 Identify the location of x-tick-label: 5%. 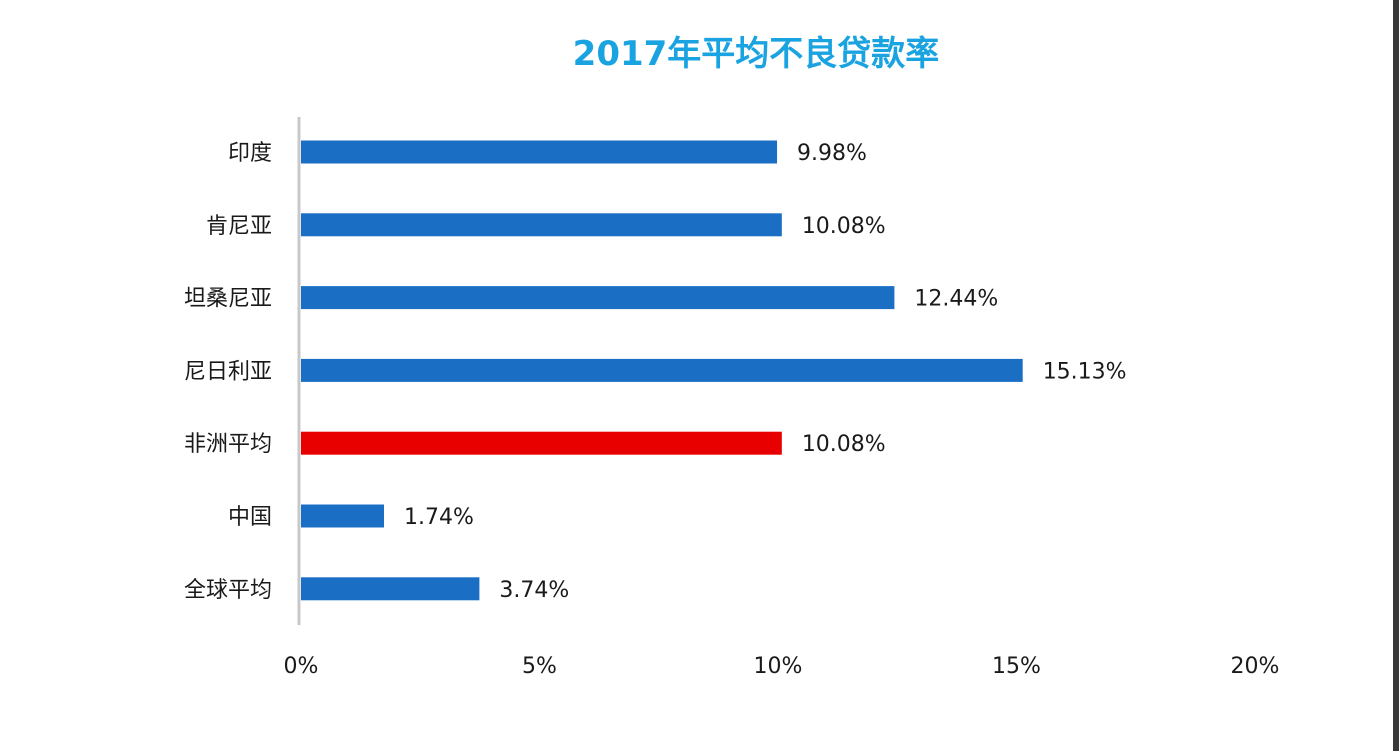
(539, 666).